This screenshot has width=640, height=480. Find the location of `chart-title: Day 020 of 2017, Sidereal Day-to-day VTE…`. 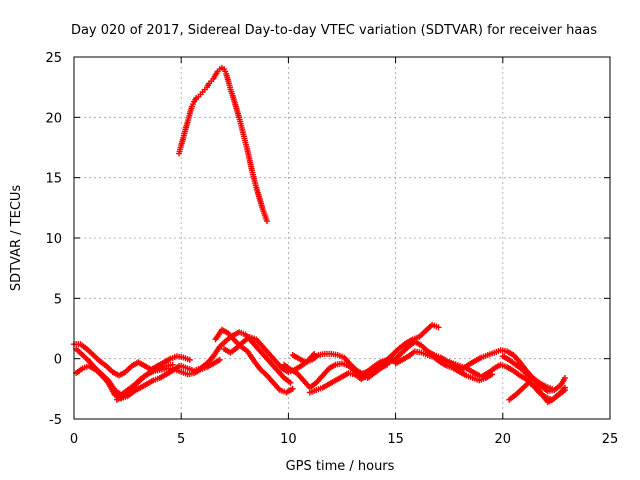

chart-title: Day 020 of 2017, Sidereal Day-to-day VTE… is located at coordinates (334, 30).